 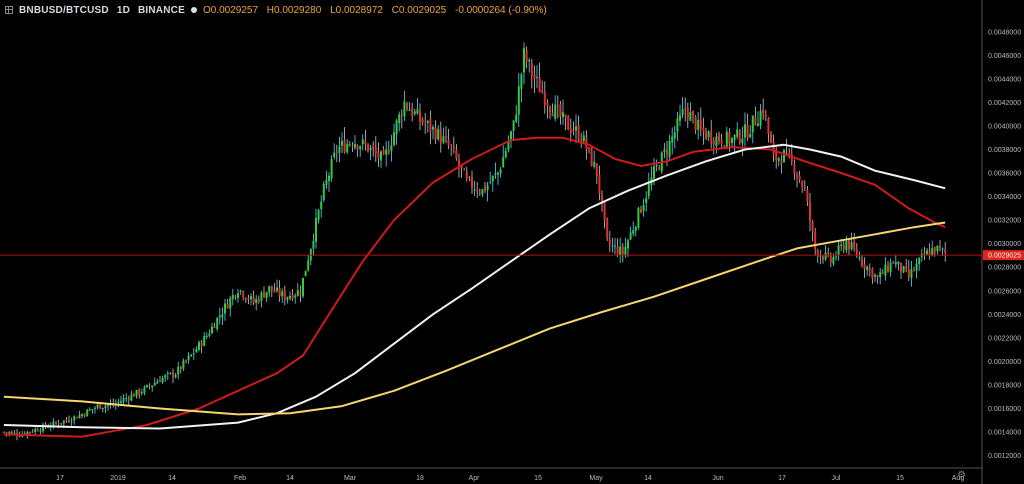 I want to click on close-value: C0.0029025, so click(x=419, y=10).